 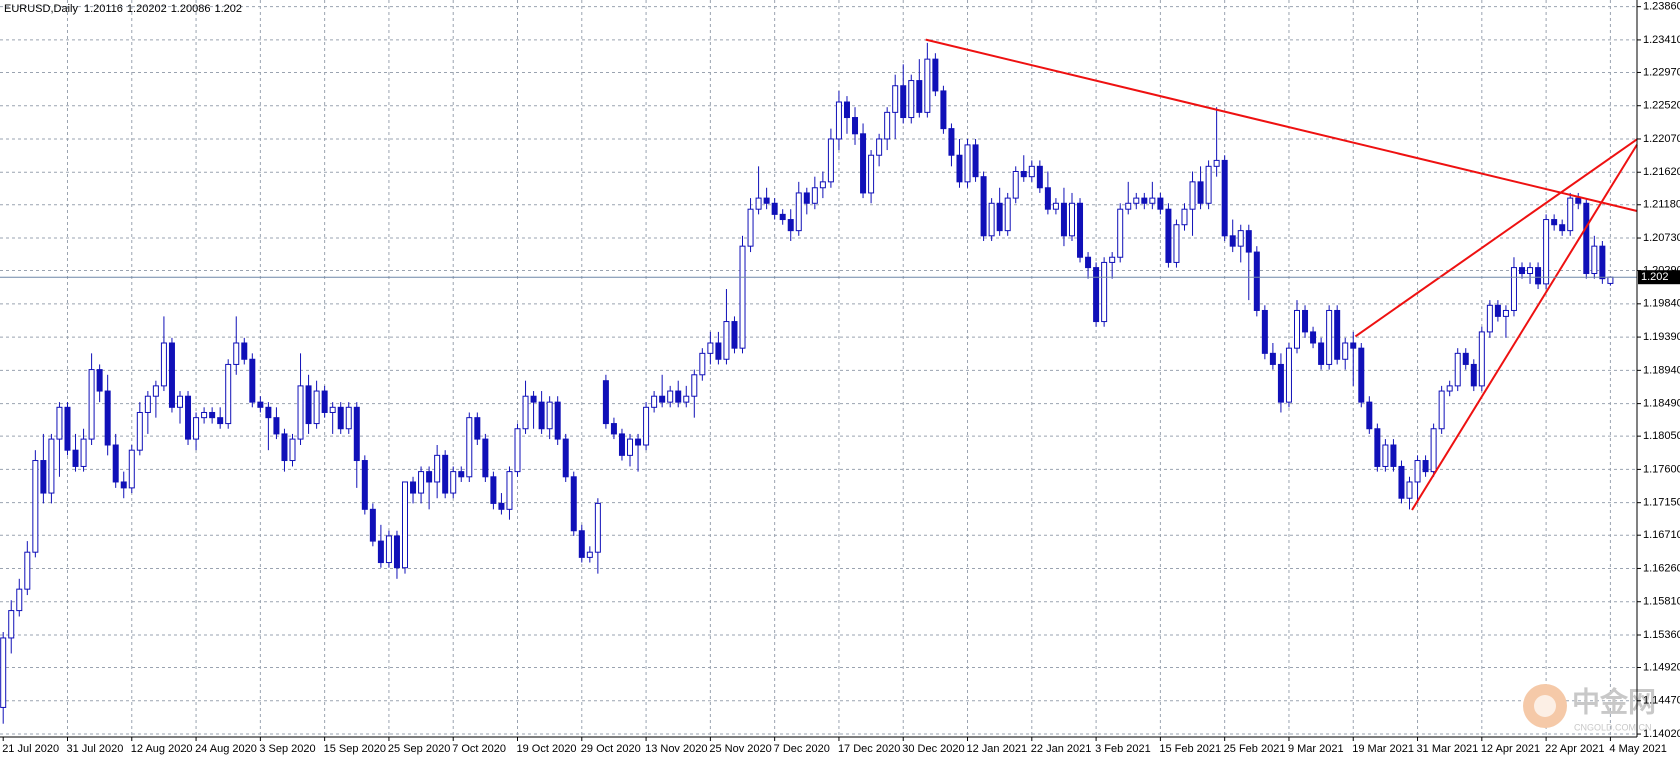 What do you see at coordinates (1661, 635) in the screenshot?
I see `y-tick-label: 1.15360` at bounding box center [1661, 635].